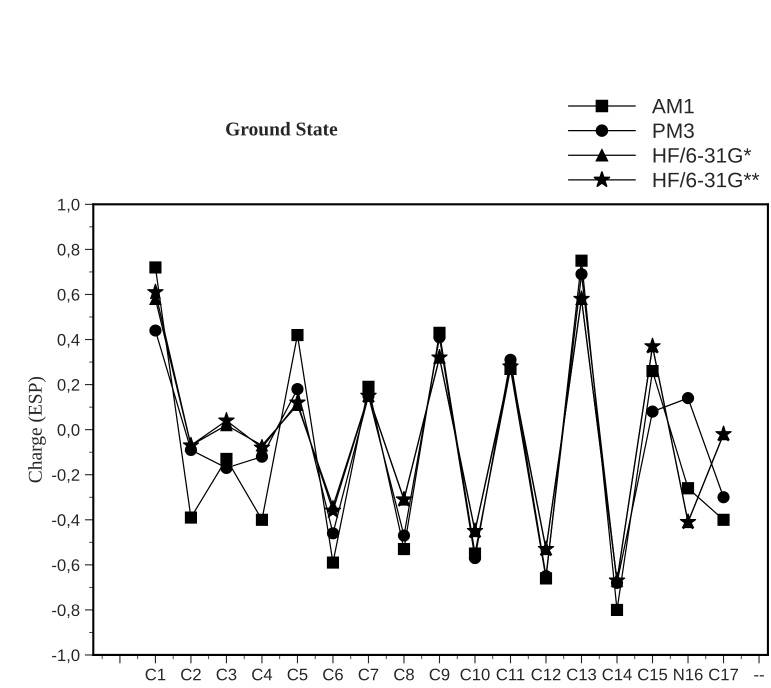 Image resolution: width=771 pixels, height=688 pixels. What do you see at coordinates (226, 674) in the screenshot?
I see `x-tick-label: C3` at bounding box center [226, 674].